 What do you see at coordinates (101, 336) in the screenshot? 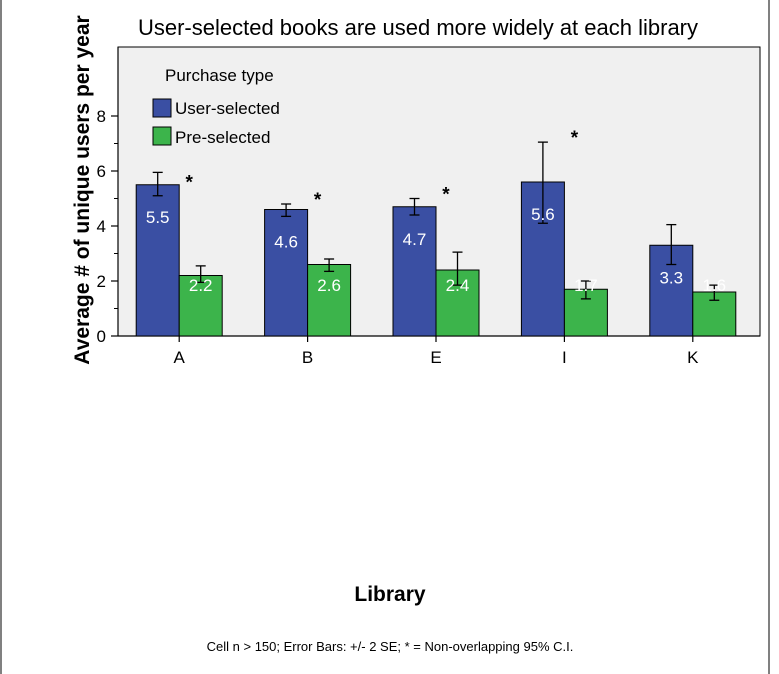
I see `y-tick-label-0: 0` at bounding box center [101, 336].